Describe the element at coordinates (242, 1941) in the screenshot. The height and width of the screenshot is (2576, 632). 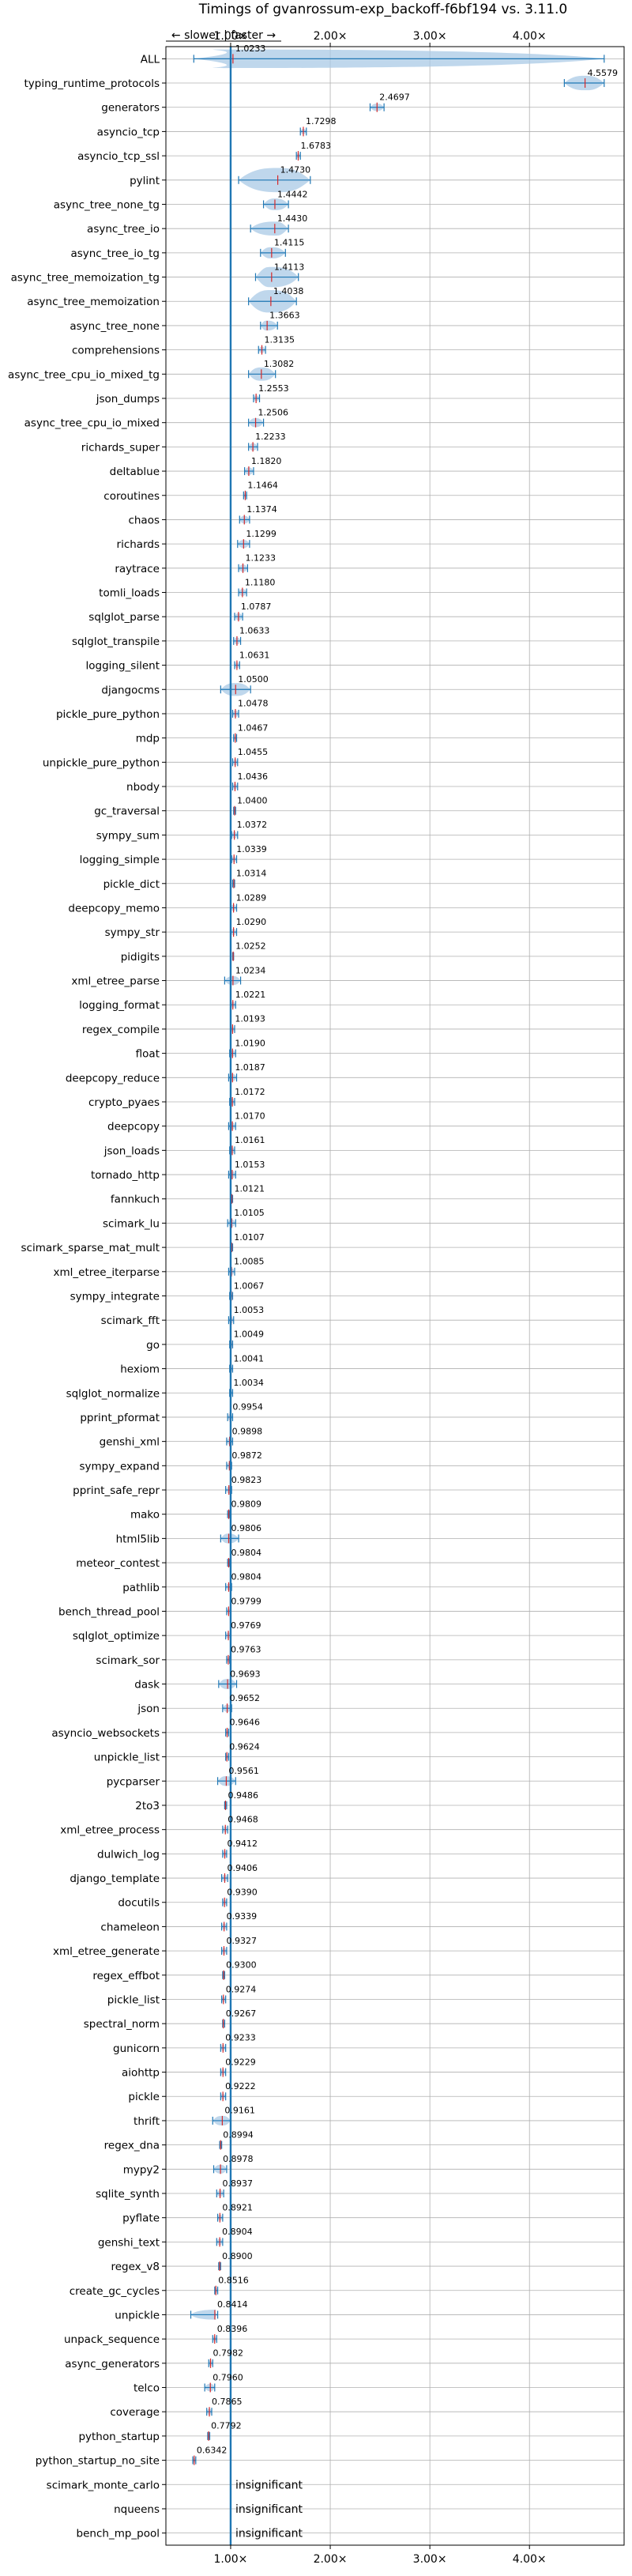
I see `value-label: 0.9327` at that location.